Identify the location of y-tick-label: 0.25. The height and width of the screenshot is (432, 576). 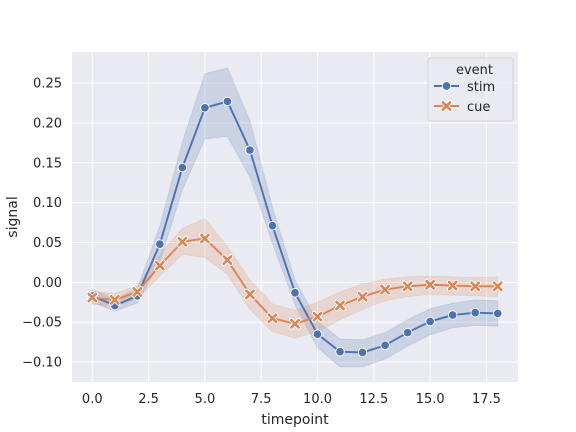
(47, 84).